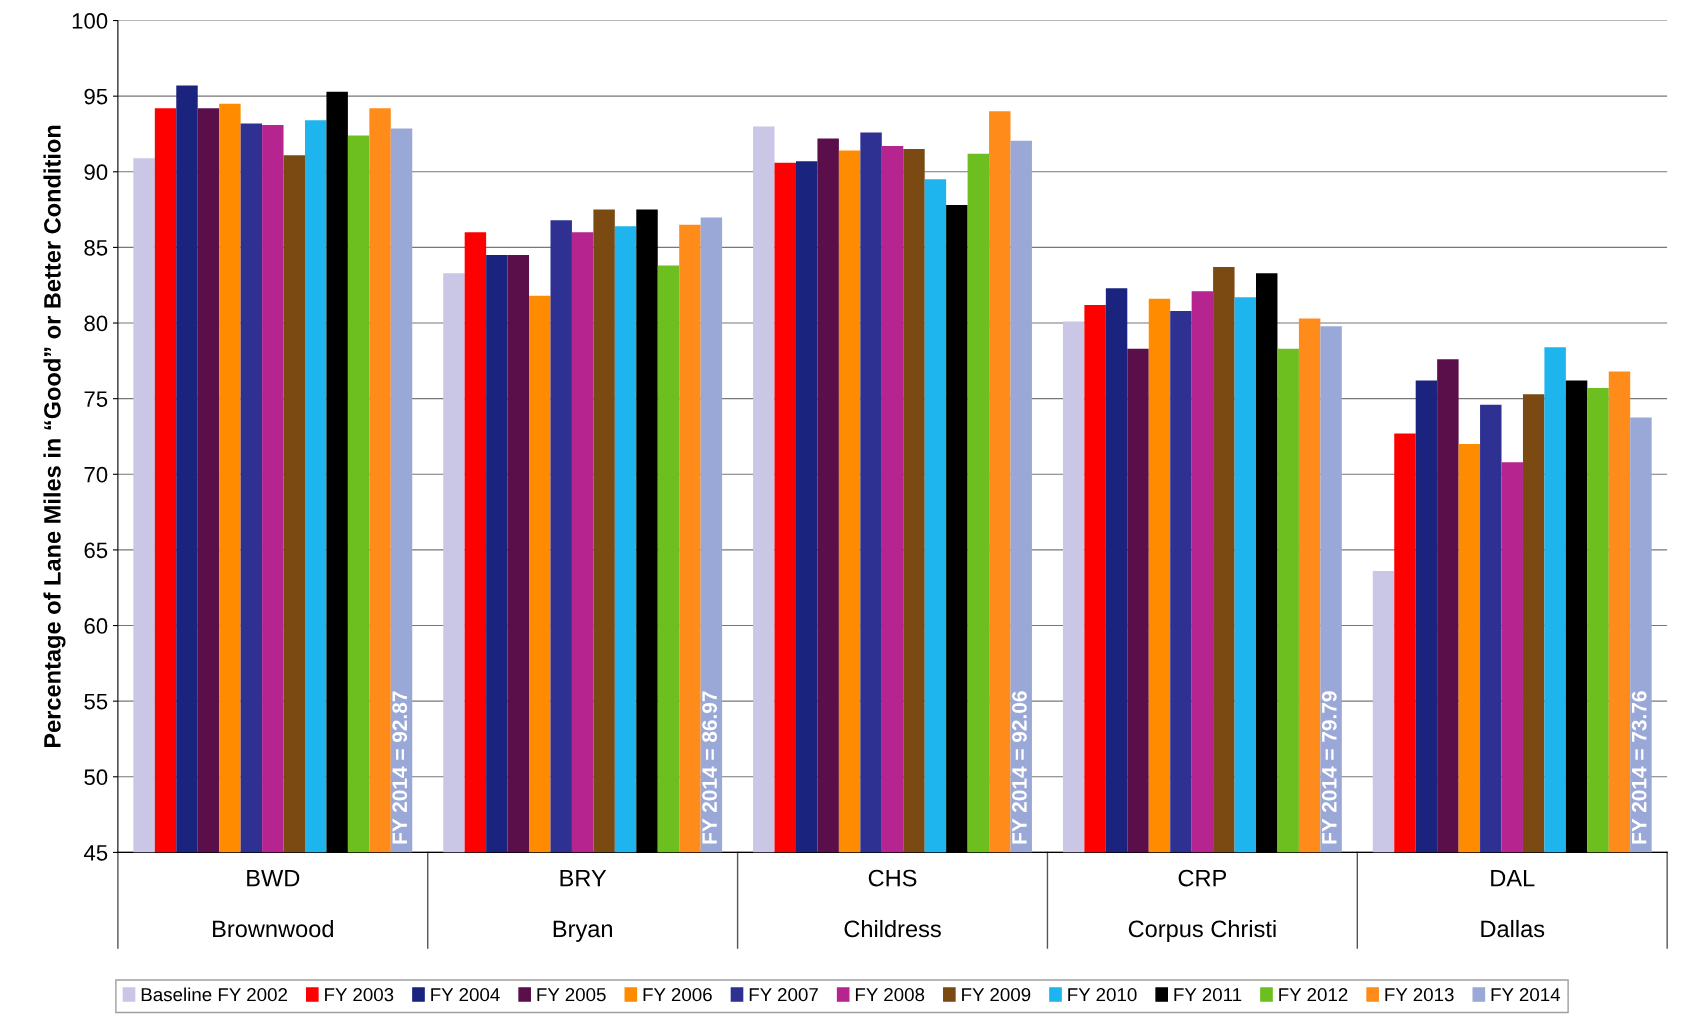 Image resolution: width=1684 pixels, height=1027 pixels. What do you see at coordinates (571, 995) in the screenshot?
I see `legend-label: FY 2005` at bounding box center [571, 995].